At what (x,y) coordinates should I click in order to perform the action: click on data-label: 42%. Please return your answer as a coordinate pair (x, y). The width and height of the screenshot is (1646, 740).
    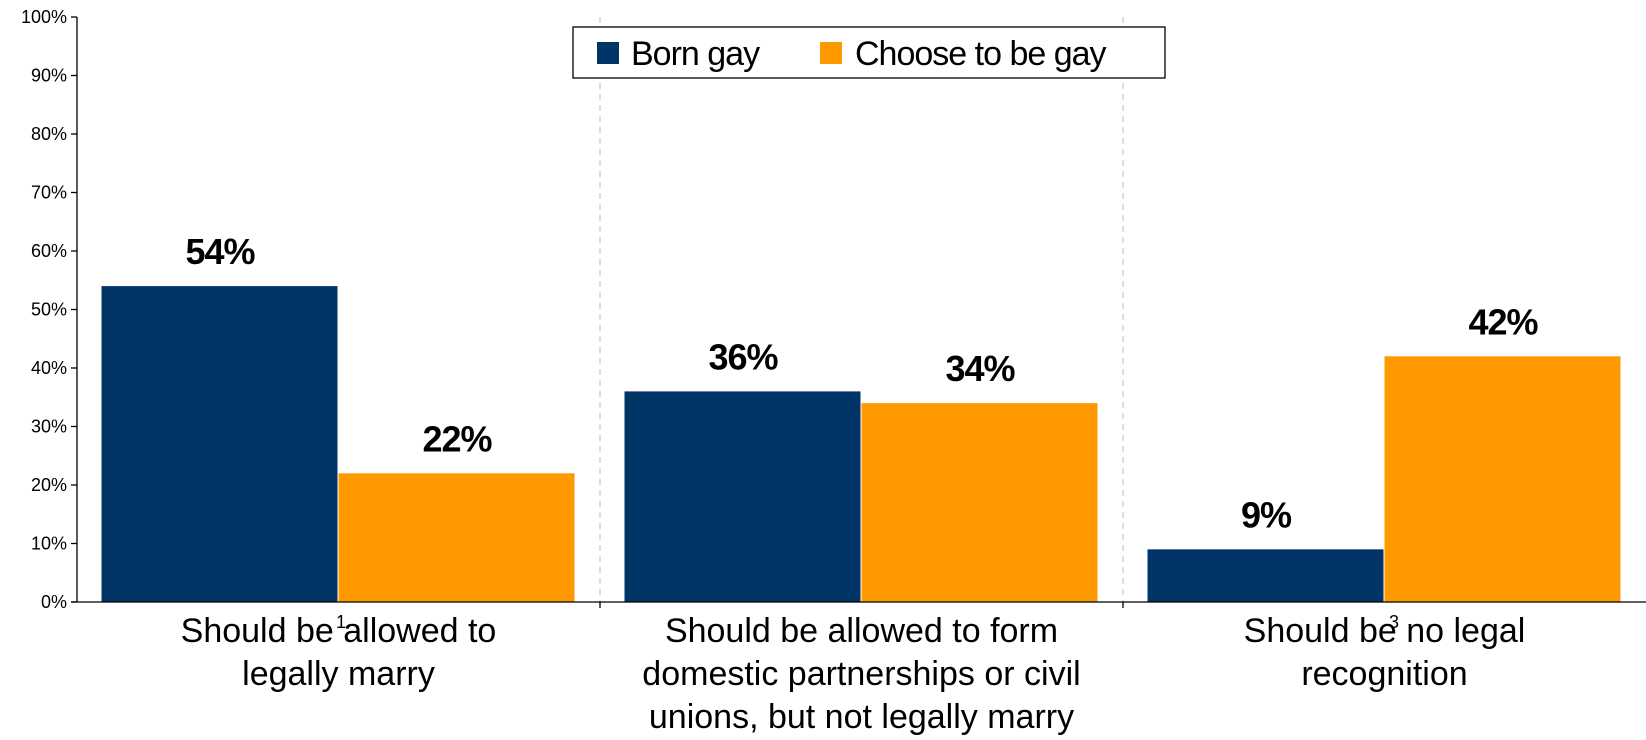
    Looking at the image, I should click on (1503, 321).